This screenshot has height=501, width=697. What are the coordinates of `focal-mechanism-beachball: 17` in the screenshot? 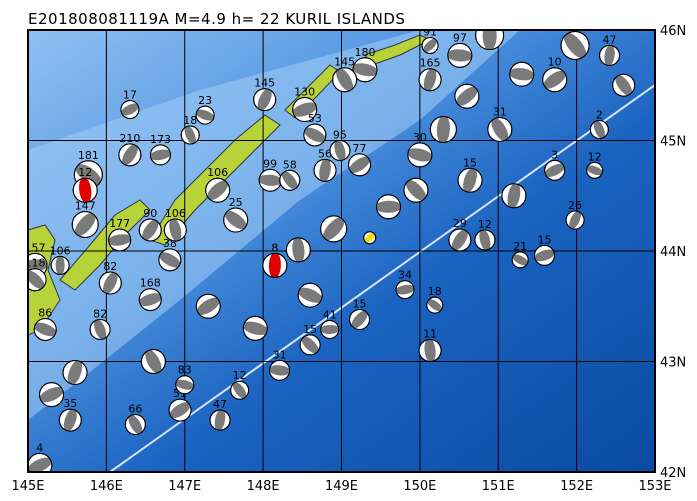 It's located at (130, 104).